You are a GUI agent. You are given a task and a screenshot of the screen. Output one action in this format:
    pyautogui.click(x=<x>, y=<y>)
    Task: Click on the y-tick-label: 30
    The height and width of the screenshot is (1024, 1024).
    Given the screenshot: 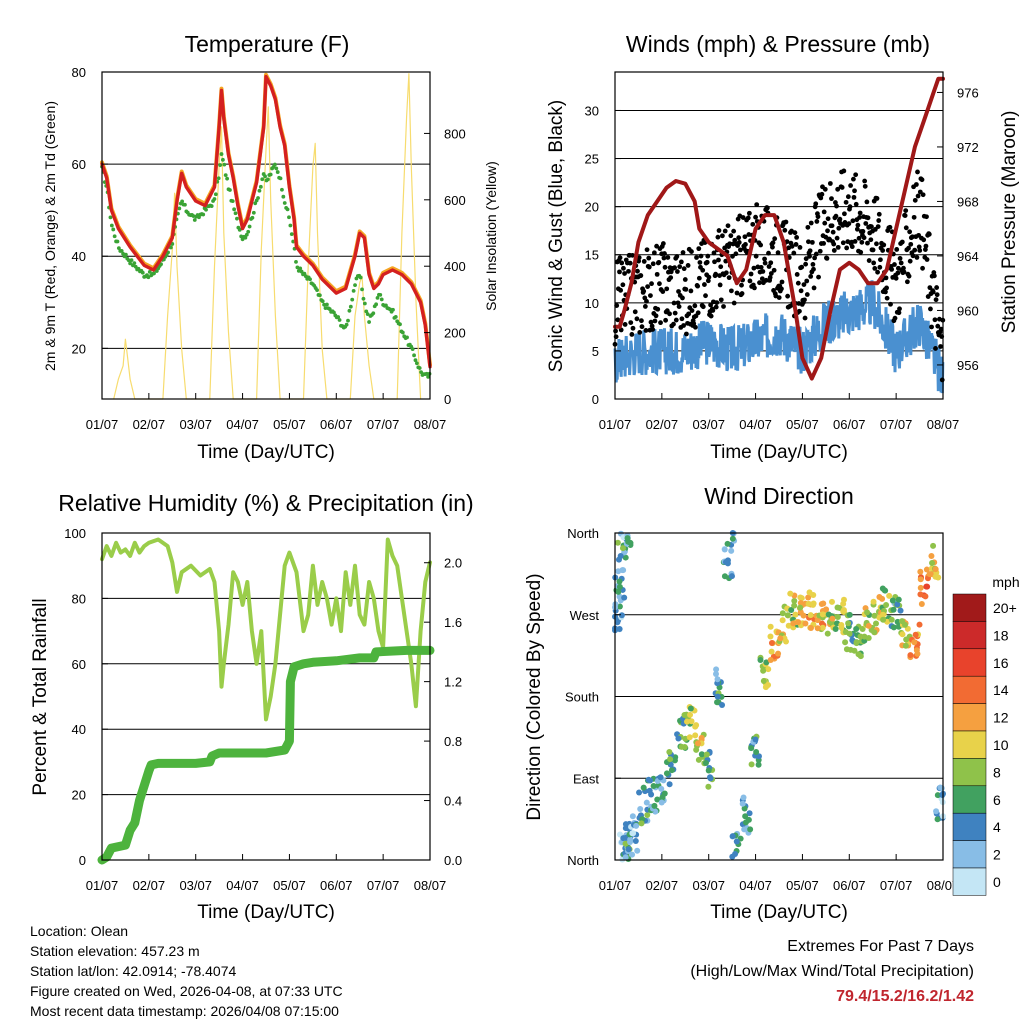 What is the action you would take?
    pyautogui.click(x=592, y=110)
    